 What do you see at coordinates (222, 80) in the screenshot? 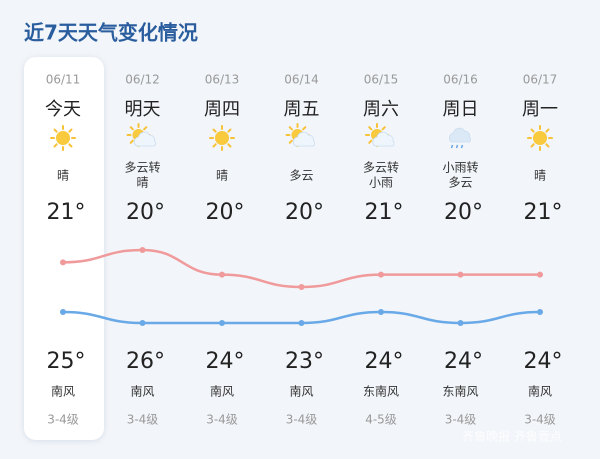
I see `date: 06/13` at bounding box center [222, 80].